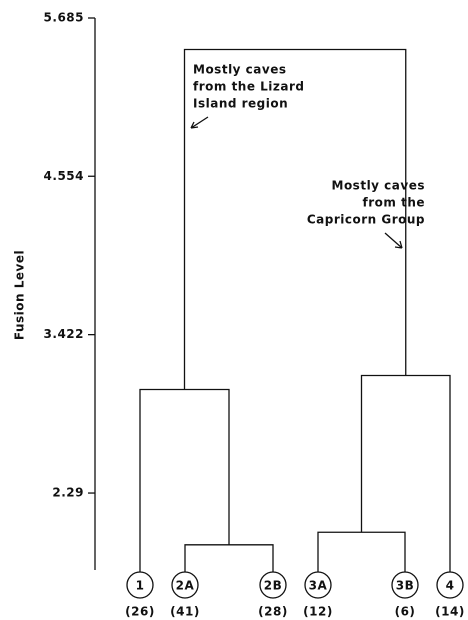  Describe the element at coordinates (240, 104) in the screenshot. I see `annotation: Island region` at that location.